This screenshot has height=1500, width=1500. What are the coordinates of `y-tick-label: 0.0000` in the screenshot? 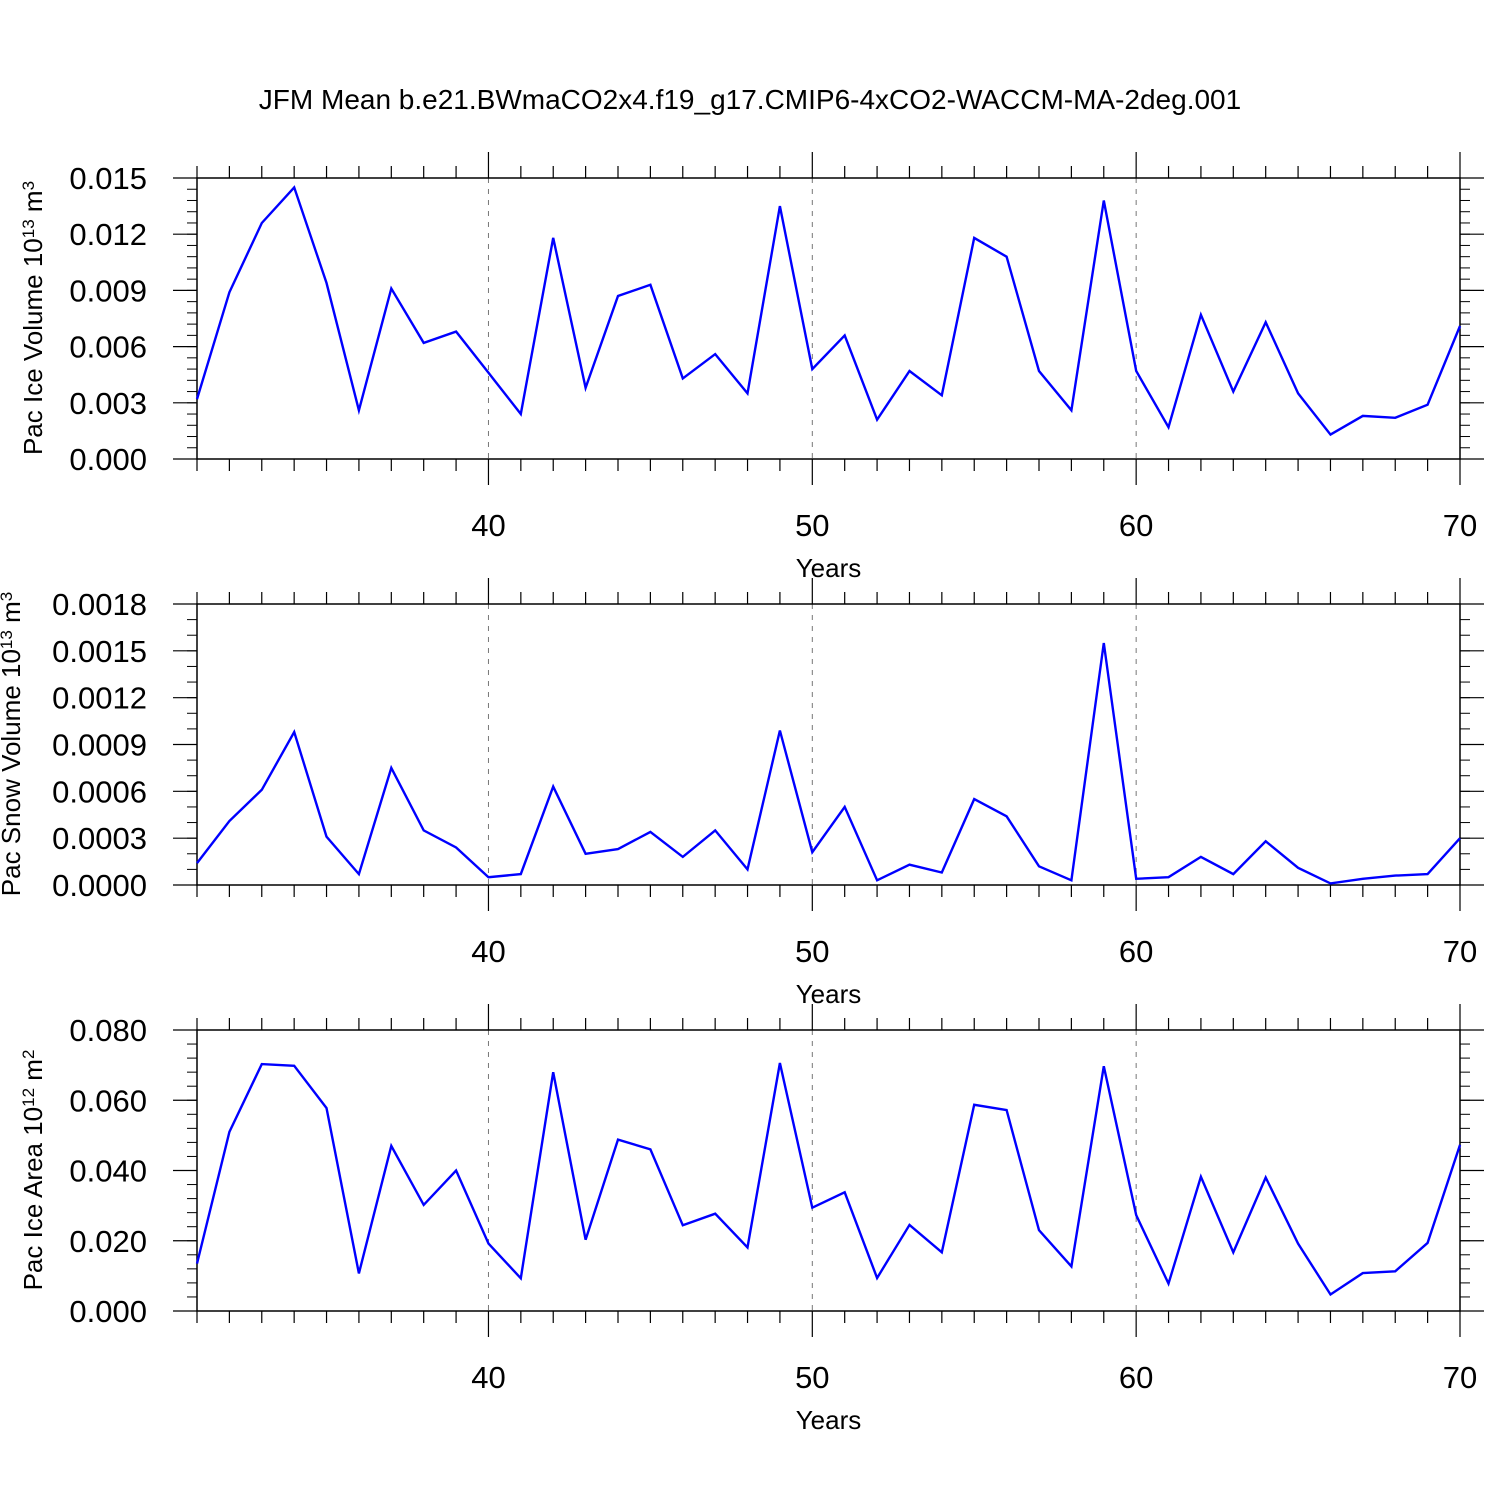 It's located at (99, 885).